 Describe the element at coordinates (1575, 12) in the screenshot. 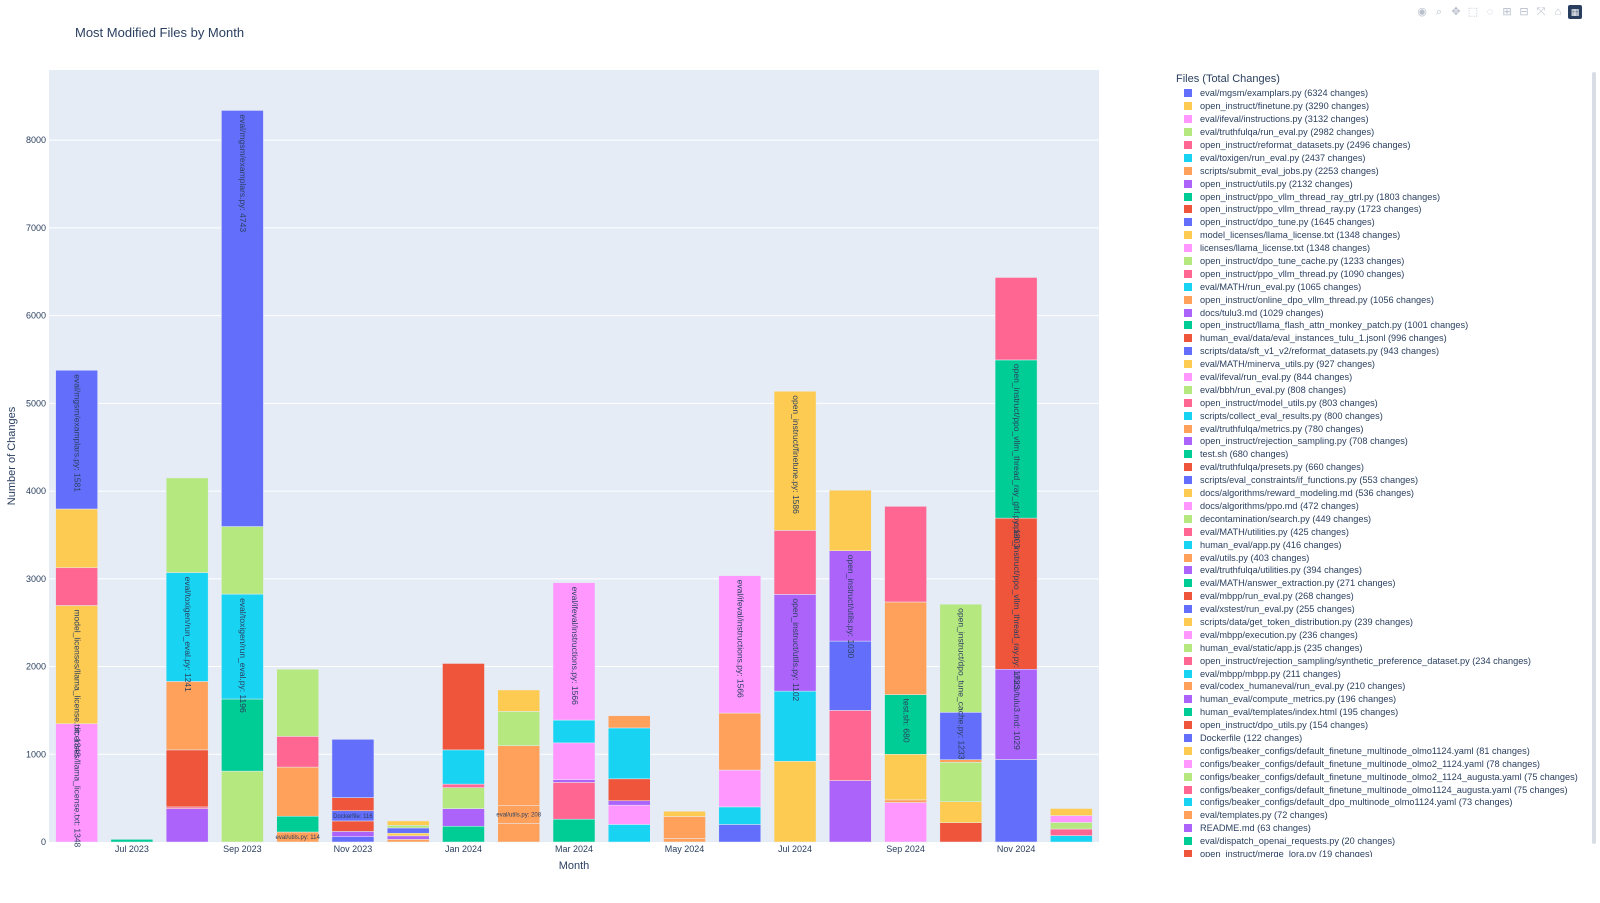

I see `plotly-logo-icon: ▦` at that location.